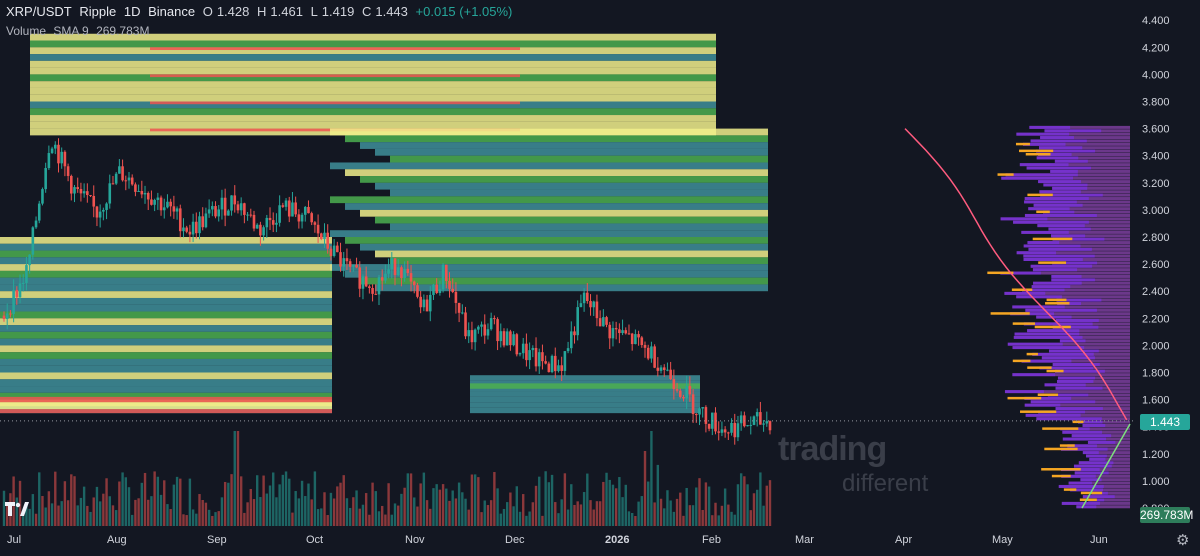 The width and height of the screenshot is (1200, 556). What do you see at coordinates (1010, 313) in the screenshot?
I see `profile-orange-bar` at bounding box center [1010, 313].